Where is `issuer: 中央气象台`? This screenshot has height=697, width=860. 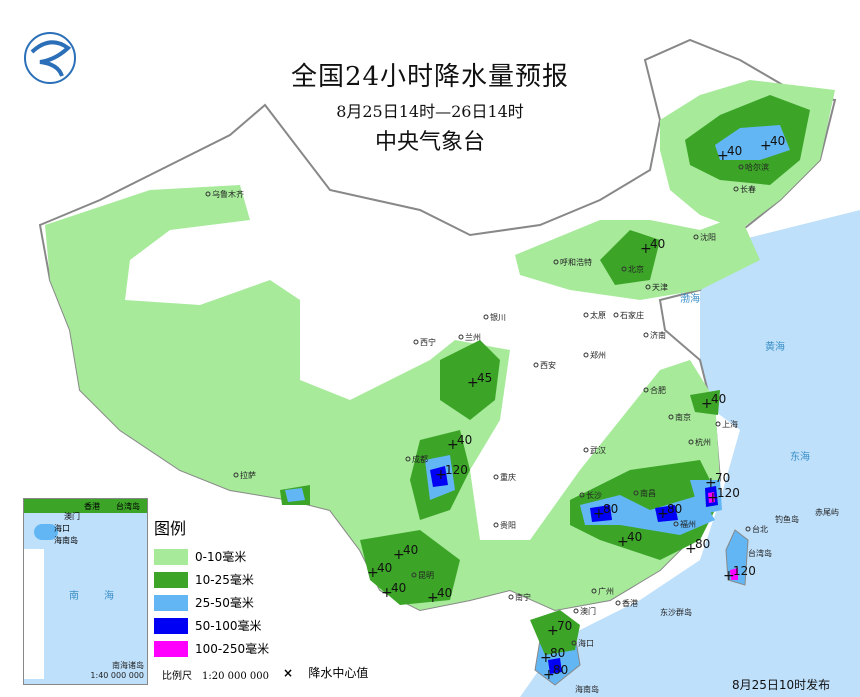 issuer: 中央气象台 is located at coordinates (430, 142).